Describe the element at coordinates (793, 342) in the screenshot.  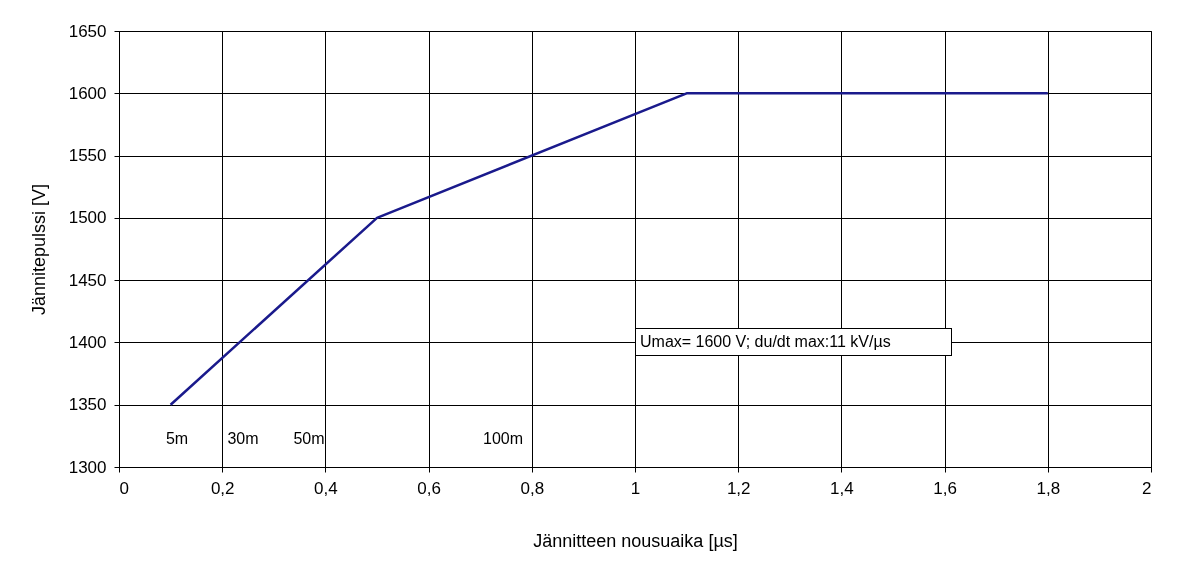
I see `note-box: Umax= 1600 V; du/dt max:11 kV/µs` at that location.